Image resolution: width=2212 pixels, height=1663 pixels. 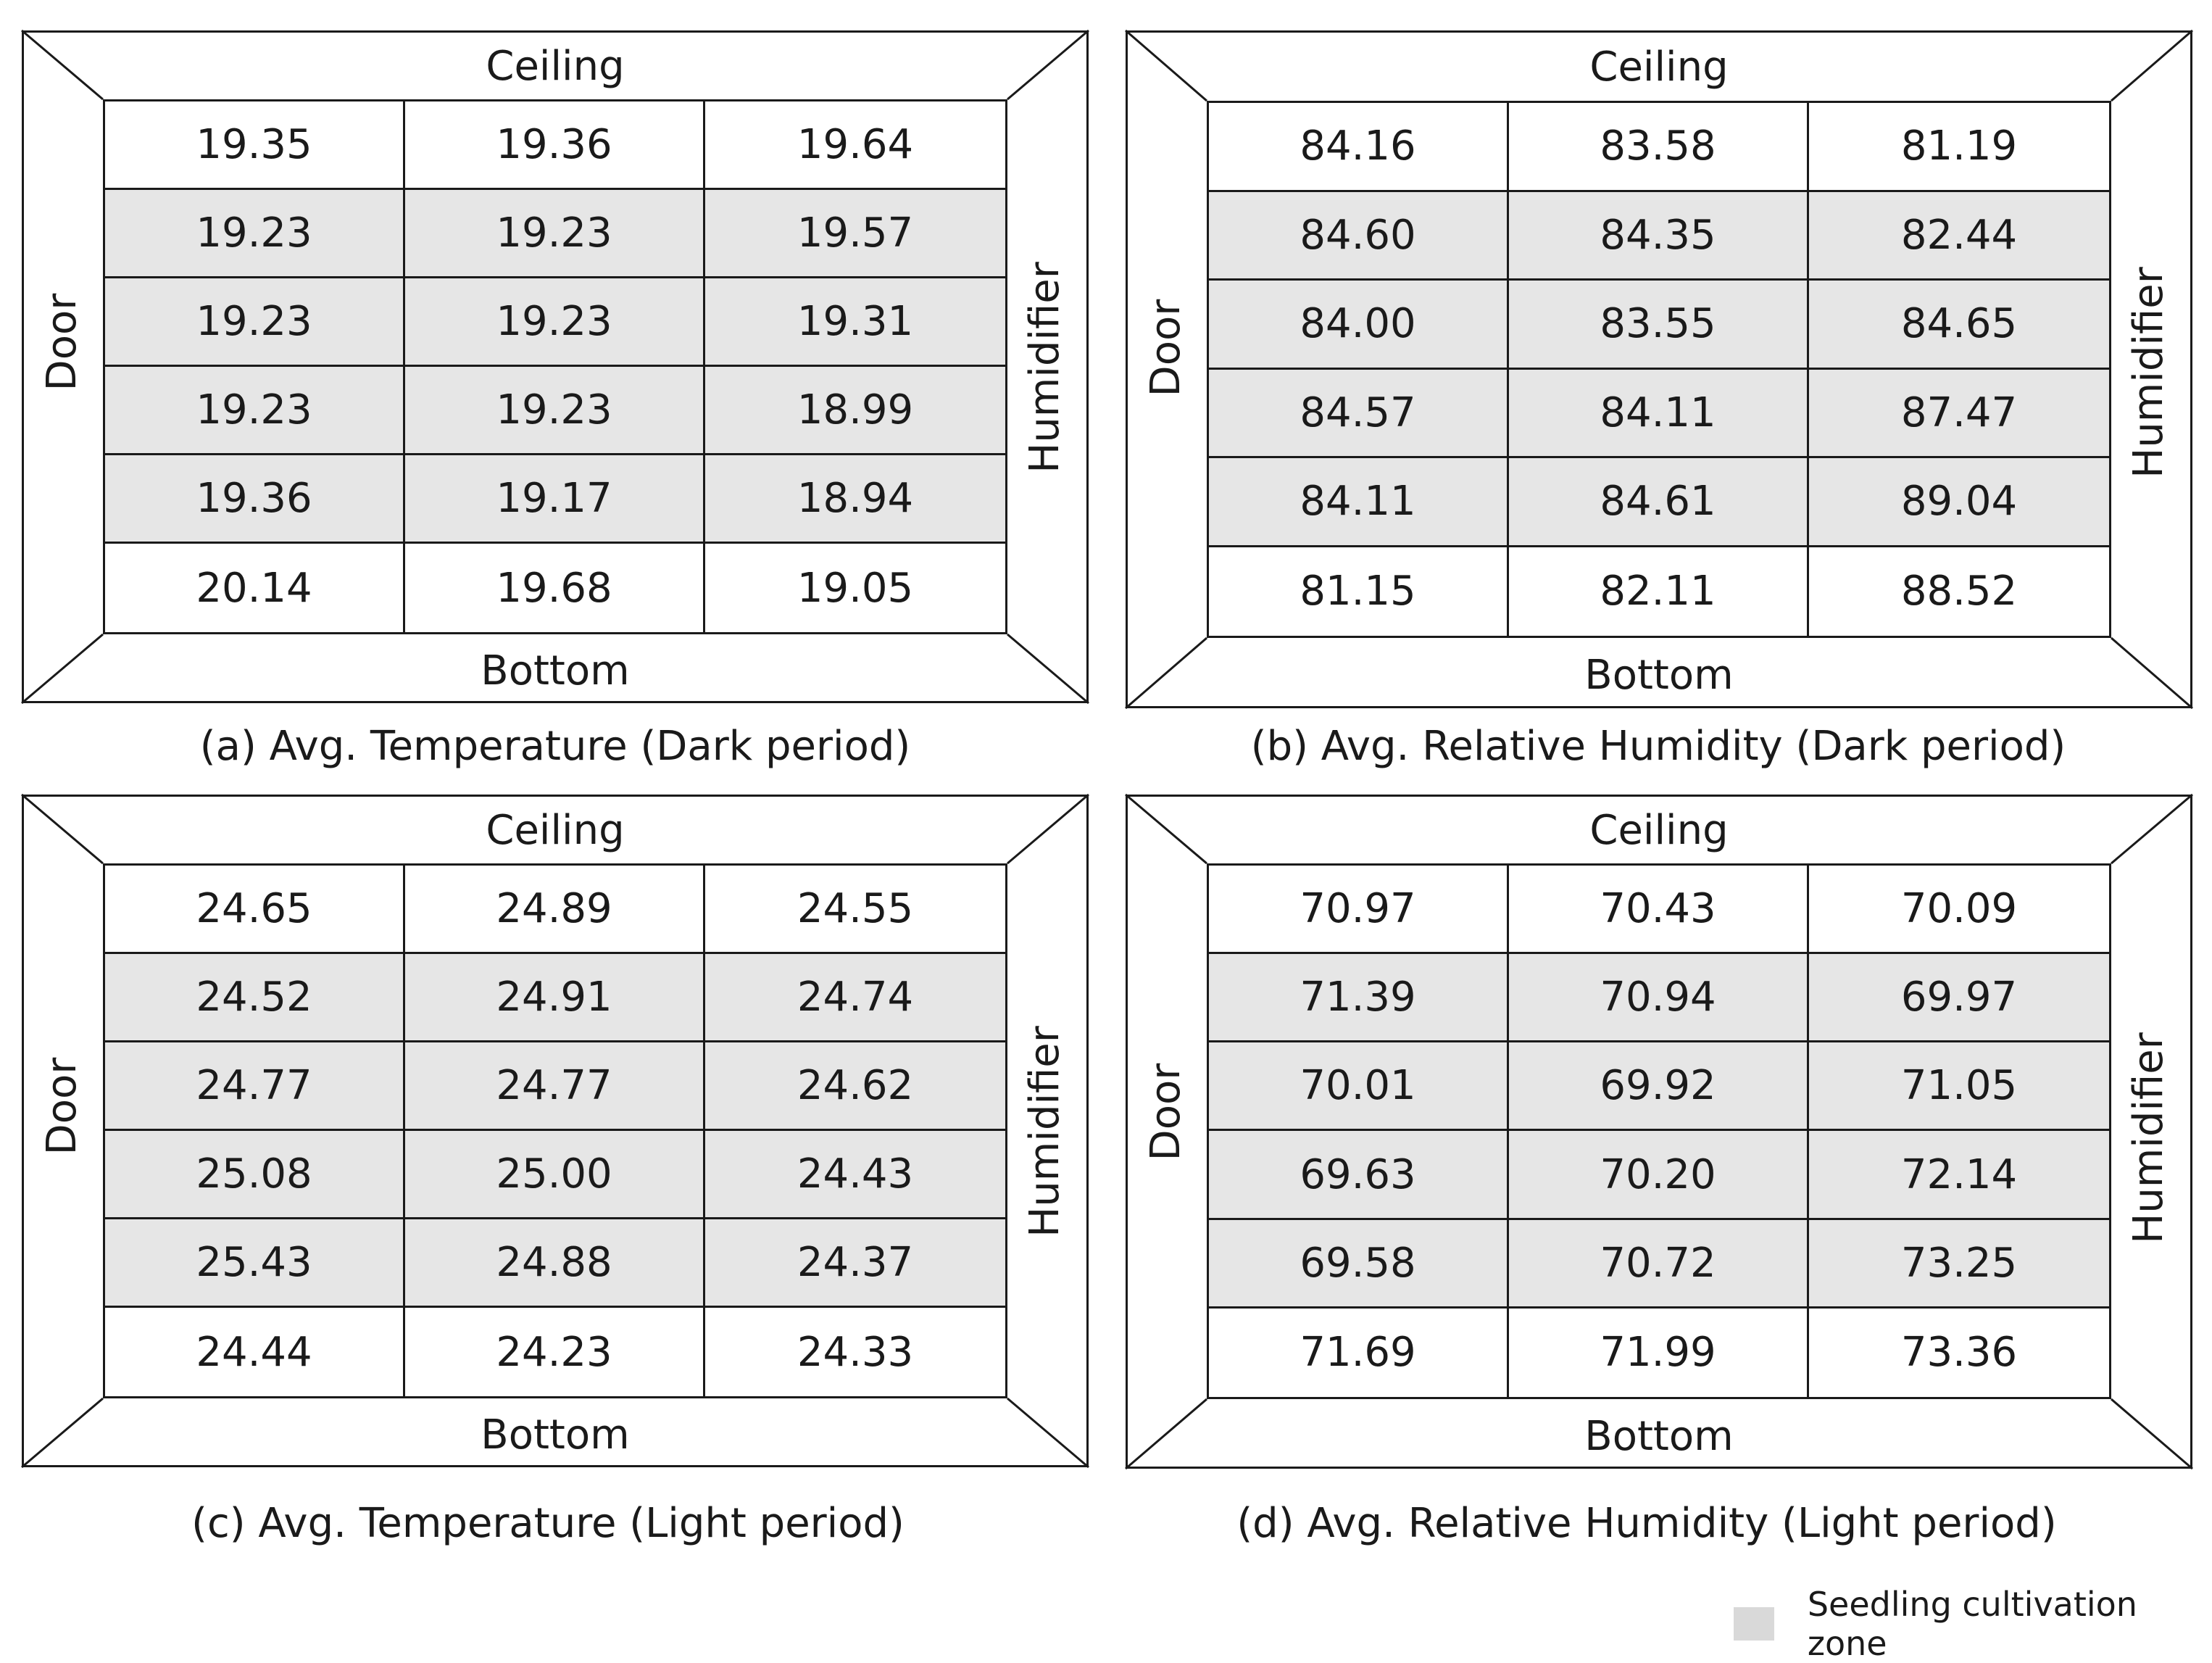 I want to click on grid-cell: 24.23, so click(x=555, y=1352).